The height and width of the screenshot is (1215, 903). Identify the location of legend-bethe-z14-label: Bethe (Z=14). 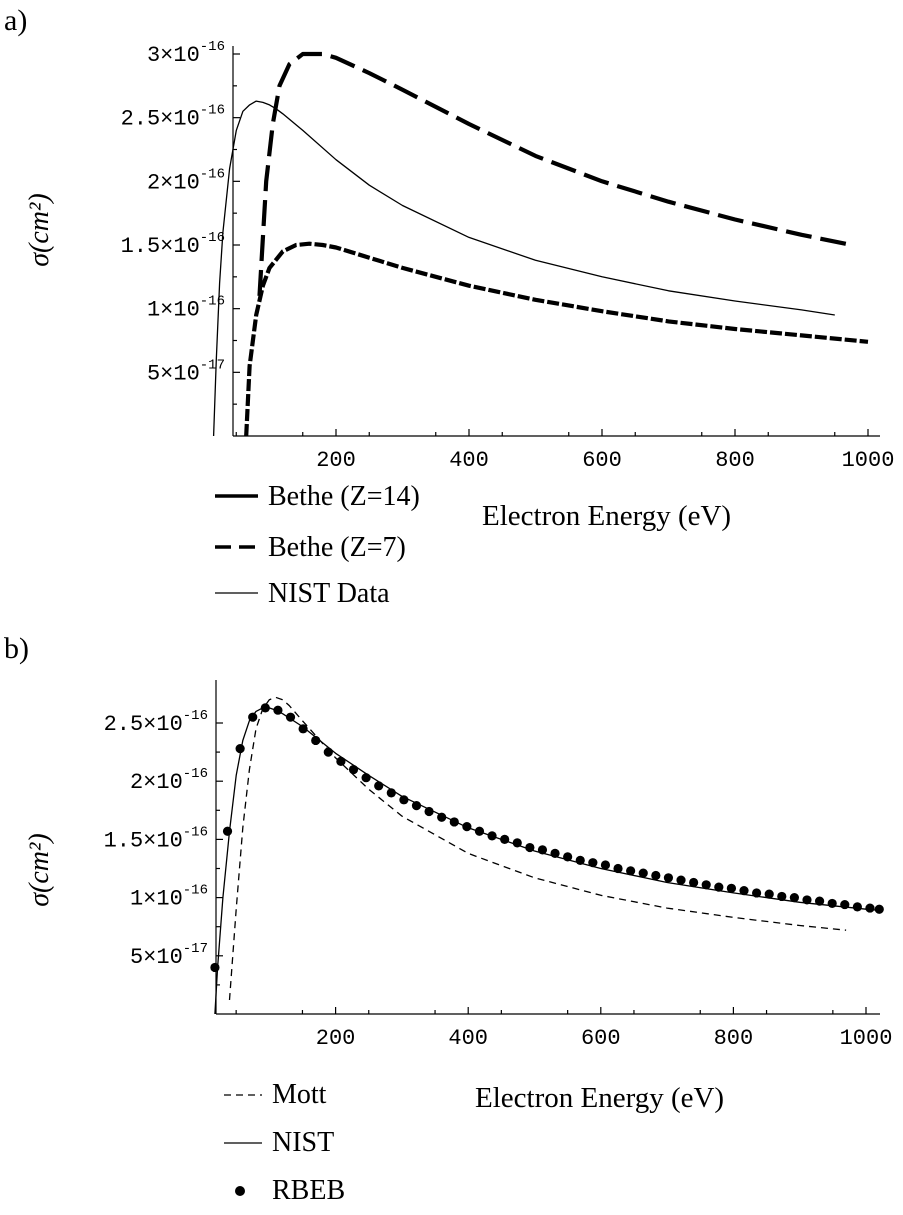
(344, 496).